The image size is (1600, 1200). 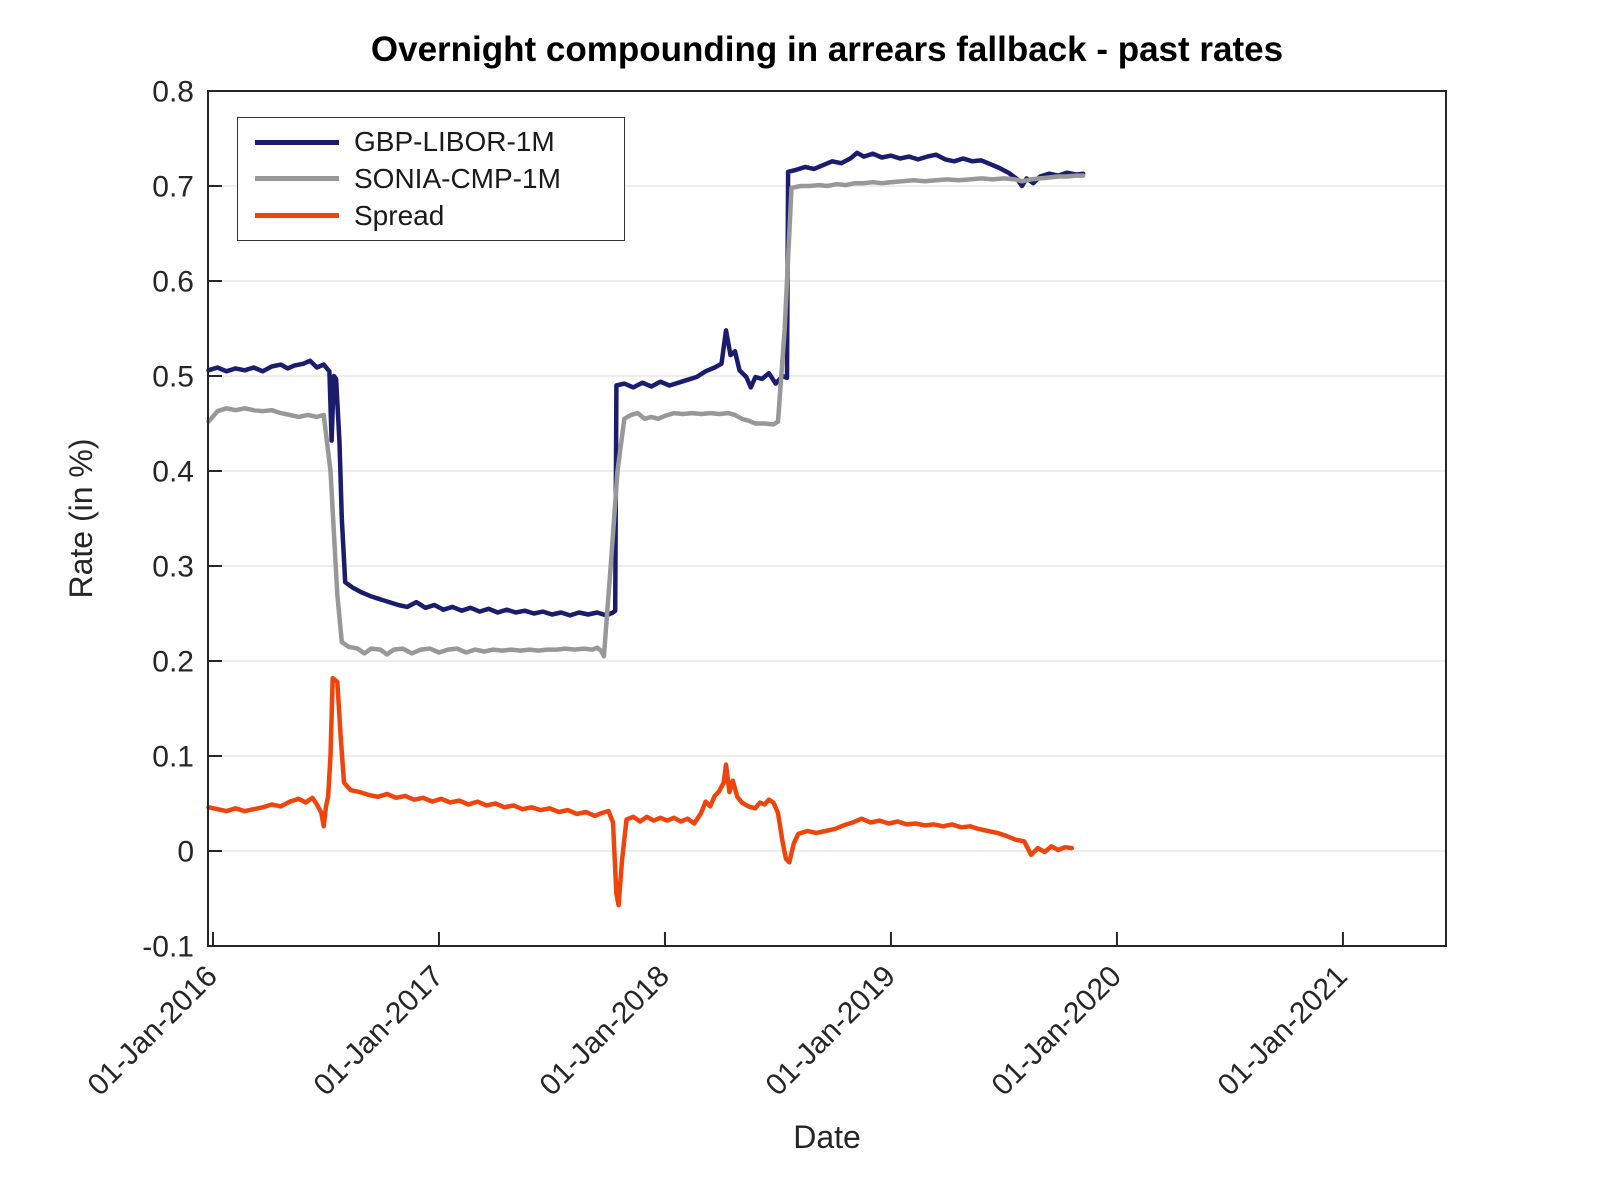 What do you see at coordinates (830, 1031) in the screenshot?
I see `x-tick-label: 01-Jan-2019` at bounding box center [830, 1031].